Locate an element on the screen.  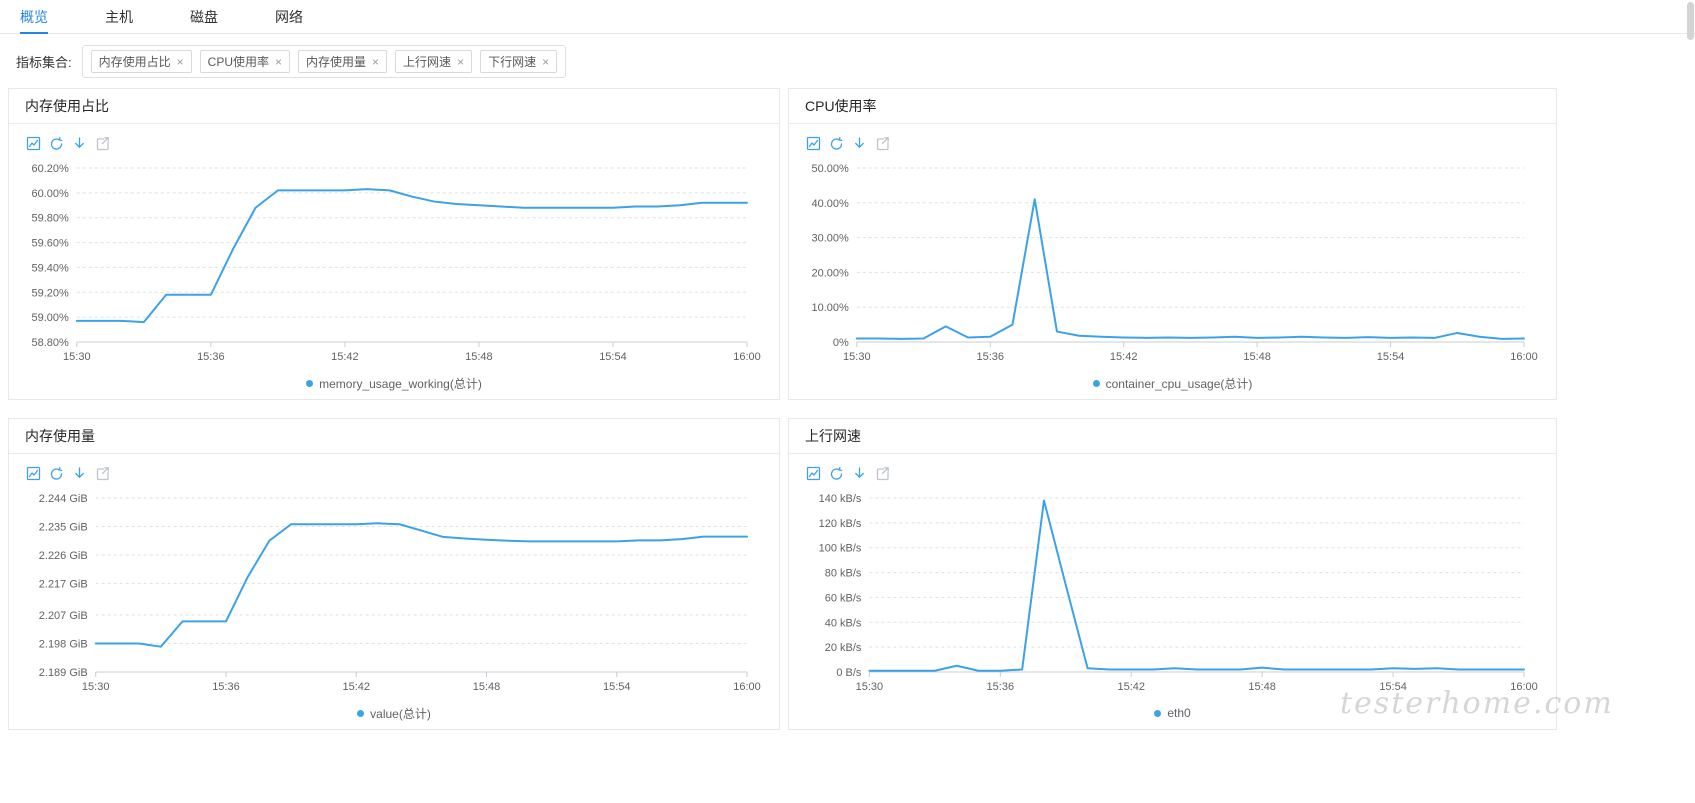
svg-text: 40.00% is located at coordinates (830, 204).